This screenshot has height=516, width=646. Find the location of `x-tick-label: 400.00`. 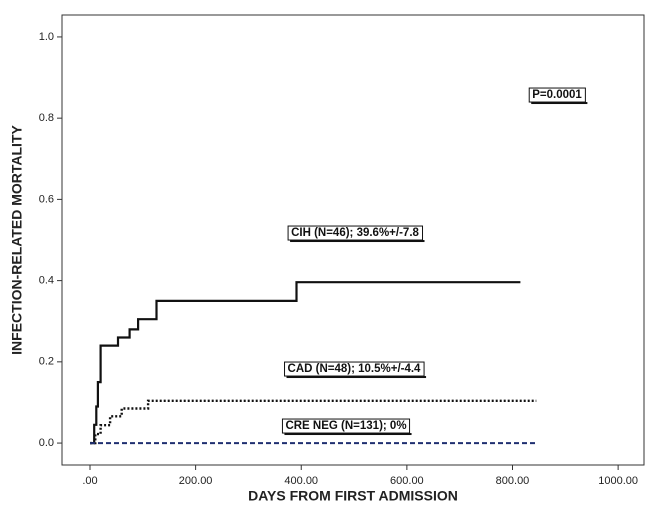

x-tick-label: 400.00 is located at coordinates (301, 481).